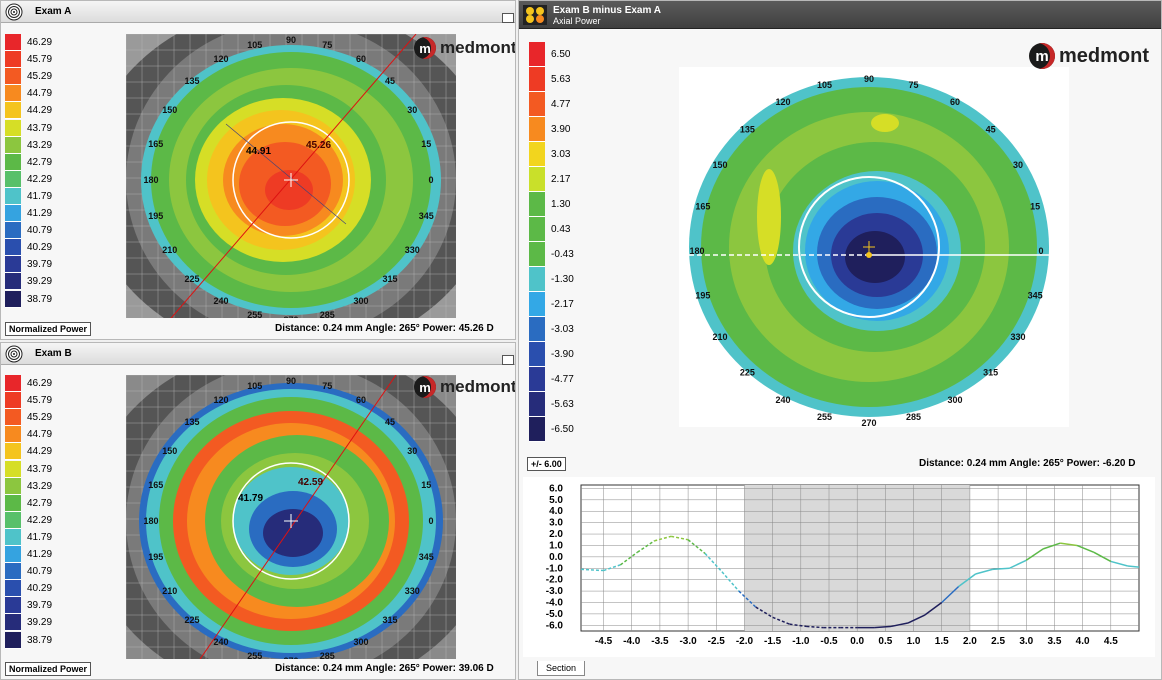  Describe the element at coordinates (40, 282) in the screenshot. I see `exam-a-legend-label: 39.29` at that location.